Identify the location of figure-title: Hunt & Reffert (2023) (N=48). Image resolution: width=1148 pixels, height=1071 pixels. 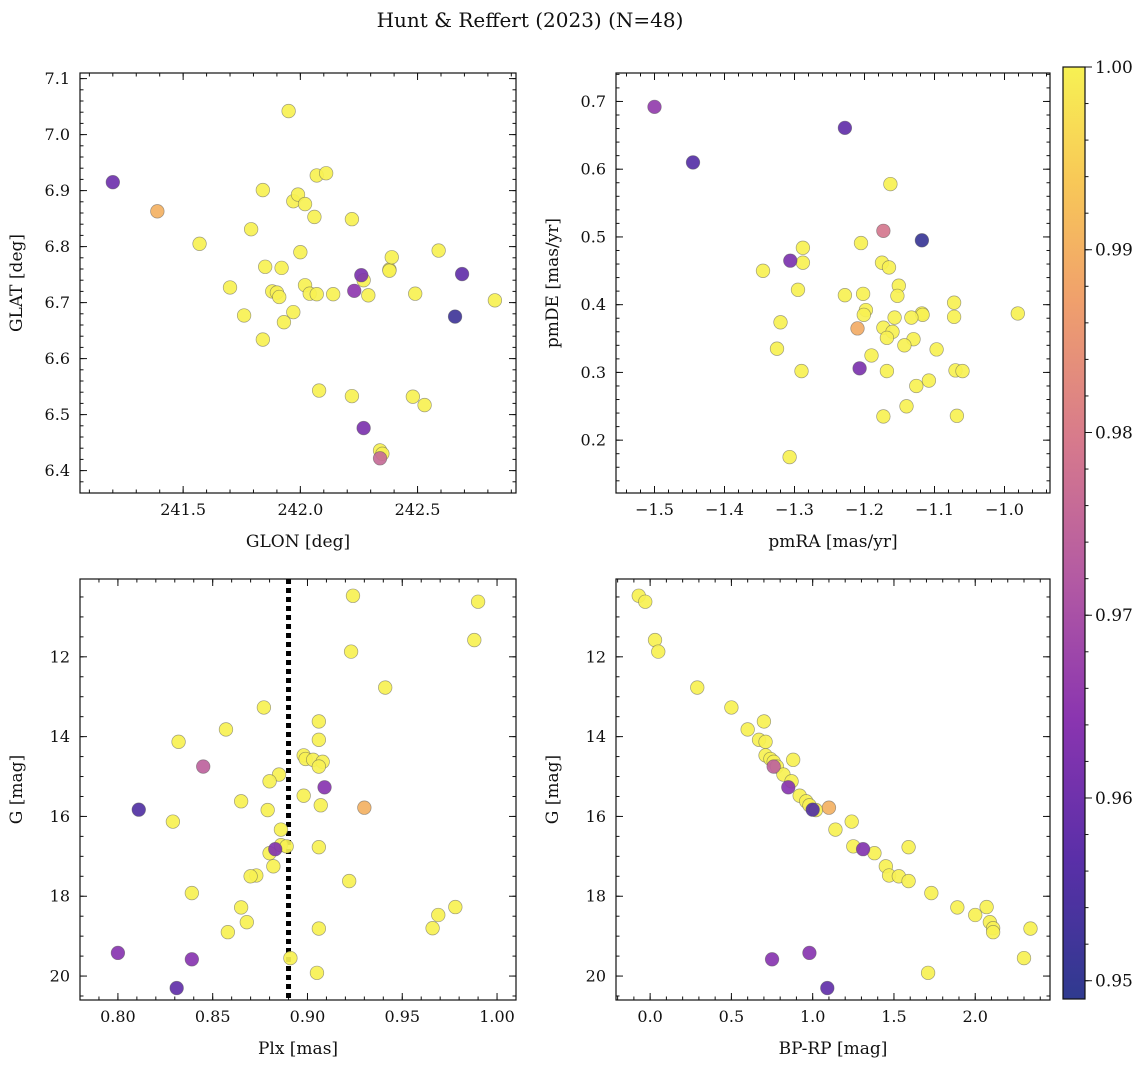
(530, 20).